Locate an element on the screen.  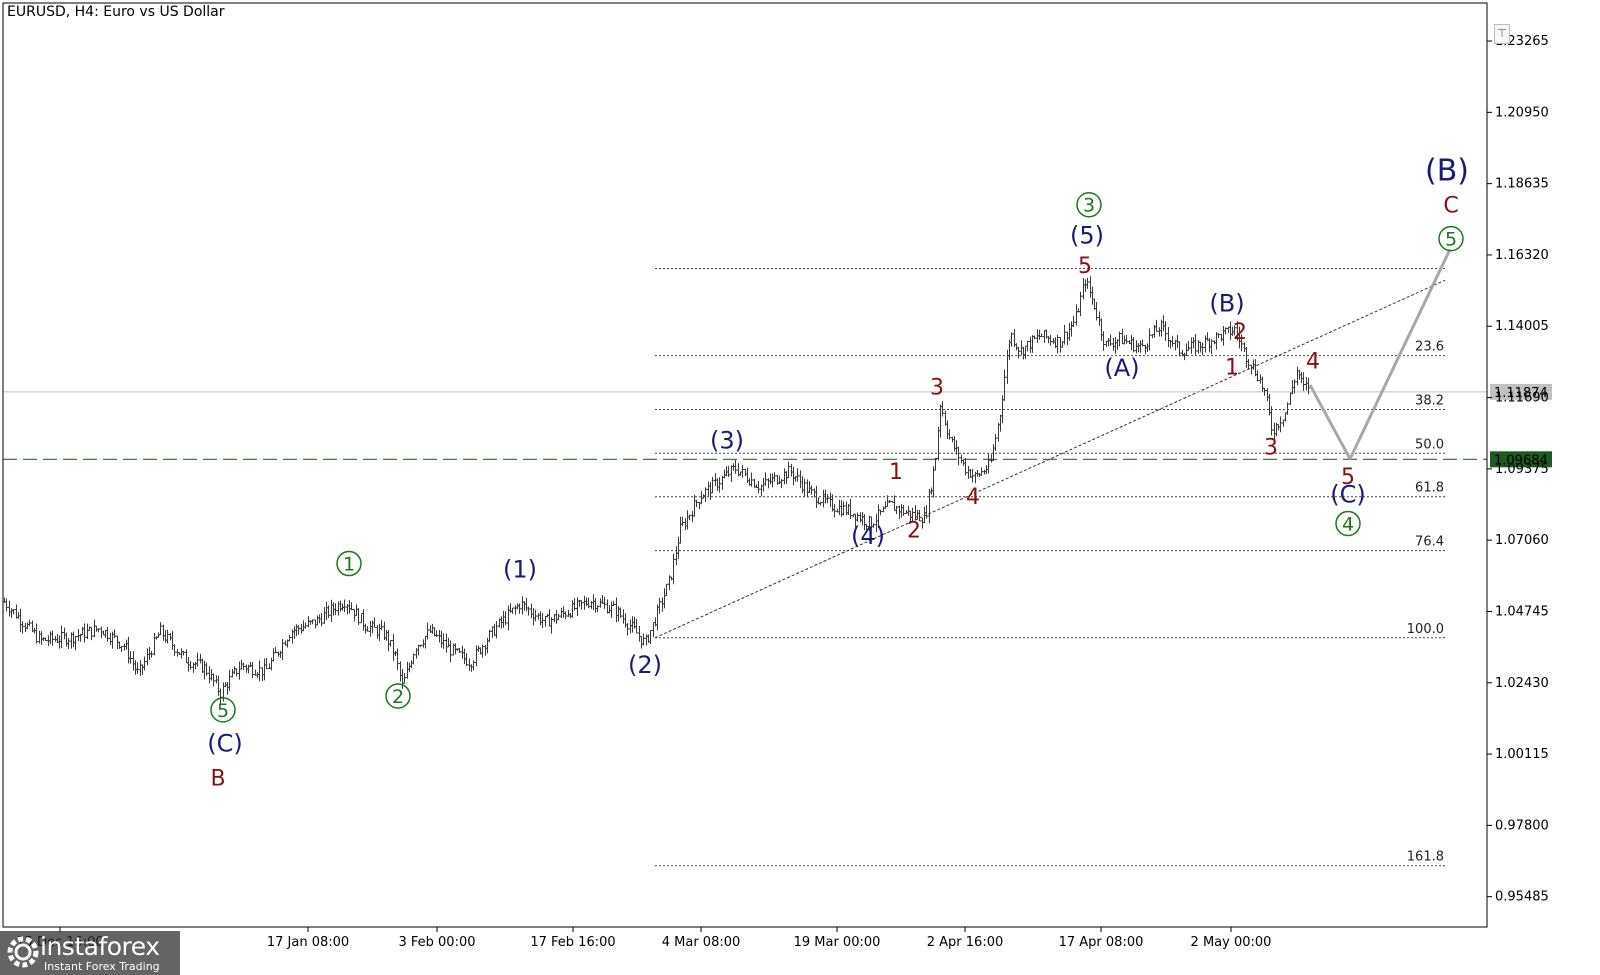
fib-label: 50.0 is located at coordinates (1429, 444).